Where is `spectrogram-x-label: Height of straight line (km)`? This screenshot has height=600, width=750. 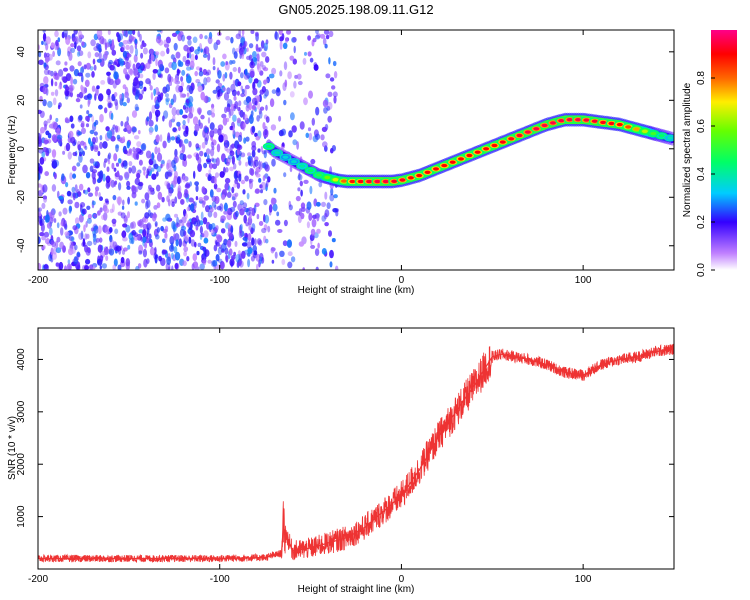 spectrogram-x-label: Height of straight line (km) is located at coordinates (356, 290).